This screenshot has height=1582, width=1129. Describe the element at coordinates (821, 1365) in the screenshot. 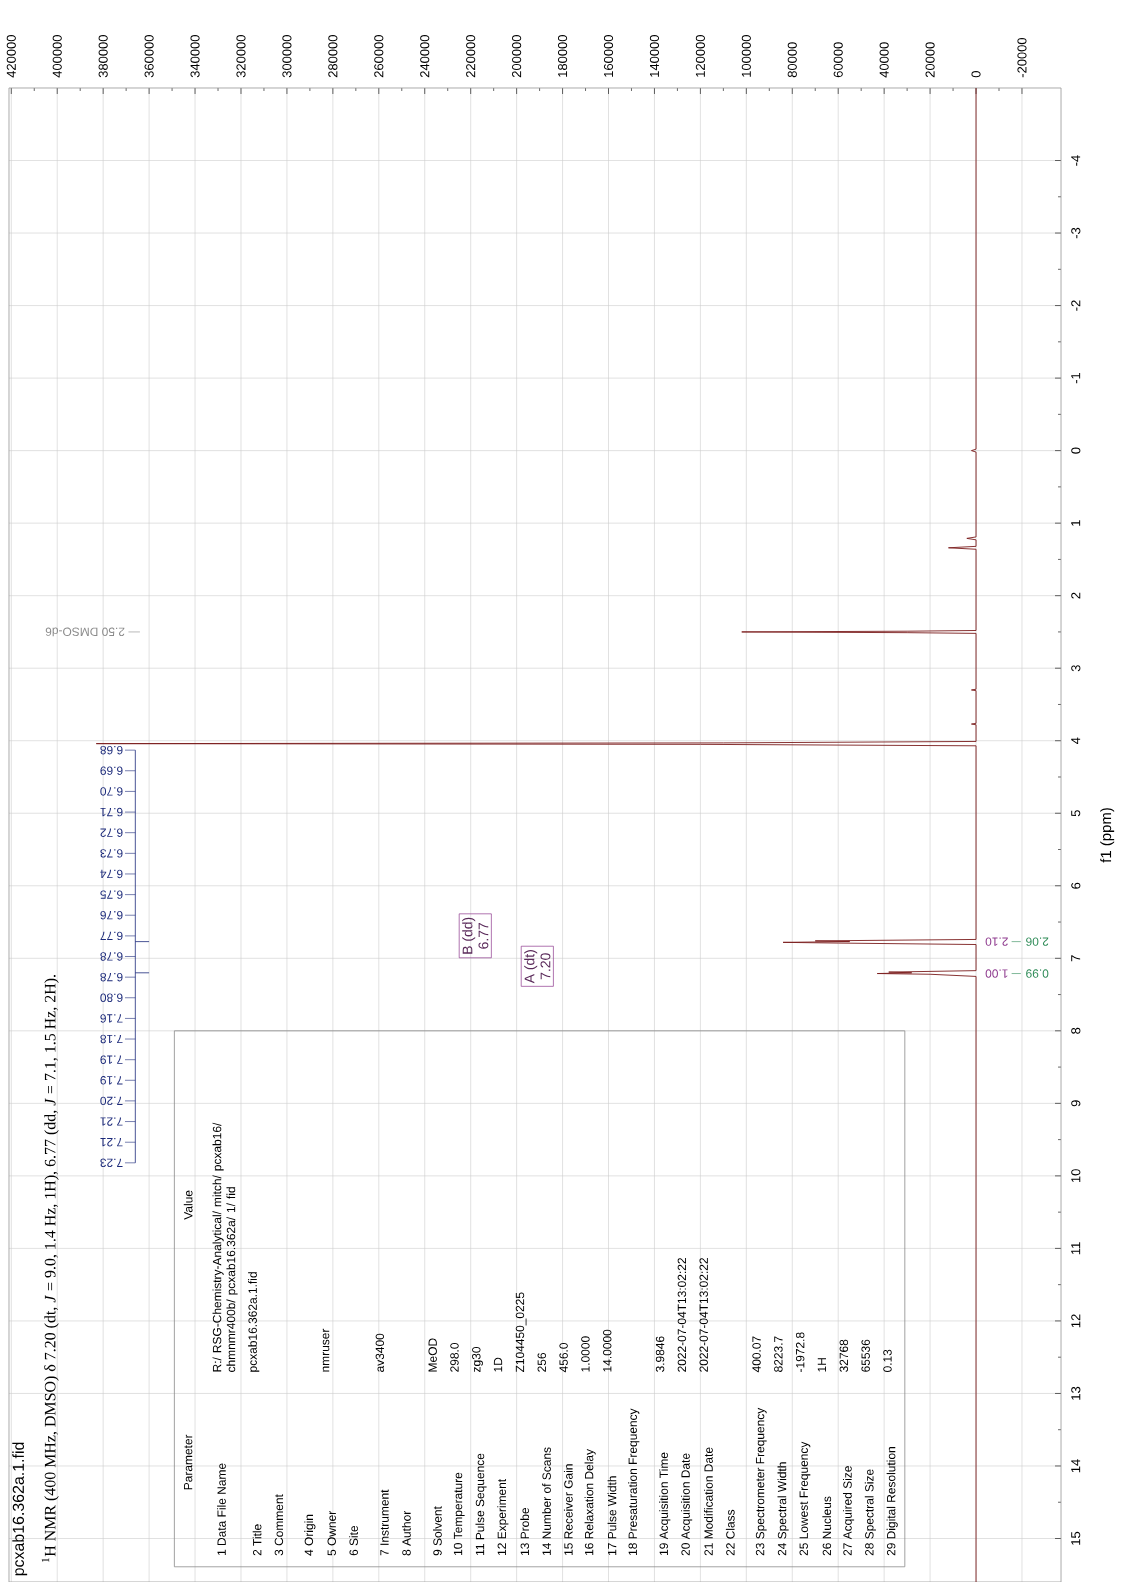

I see `annotation: 1H` at that location.